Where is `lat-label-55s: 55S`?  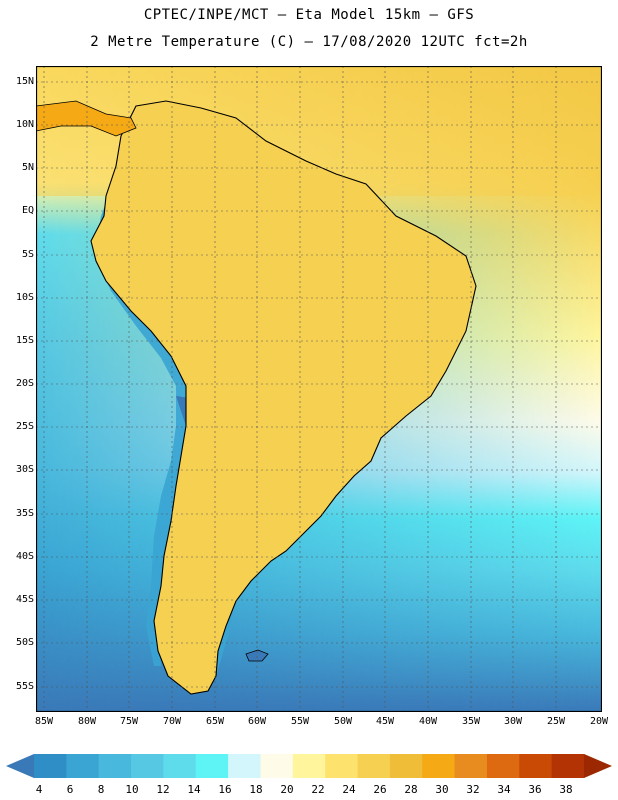 lat-label-55s: 55S is located at coordinates (24, 686).